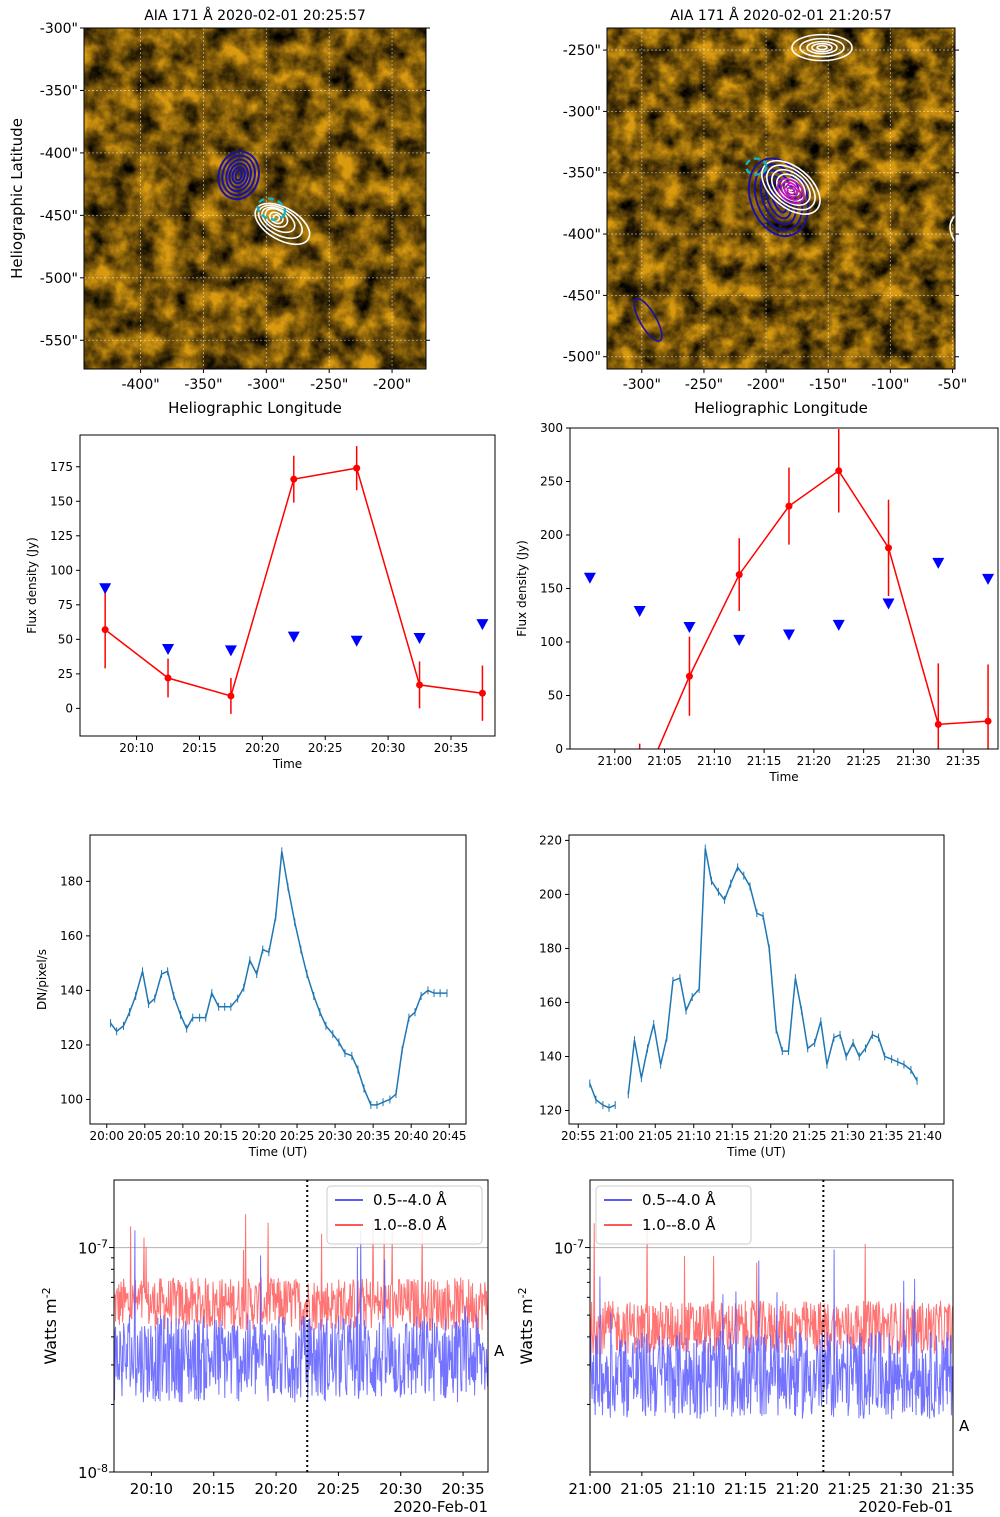 The height and width of the screenshot is (1517, 1000). I want to click on x-tick-label: 20:00, so click(106, 1136).